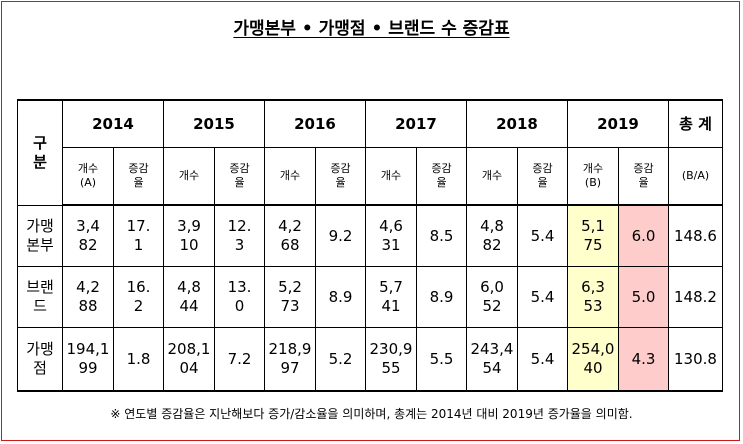  I want to click on count-cell: 4,2 68, so click(290, 235).